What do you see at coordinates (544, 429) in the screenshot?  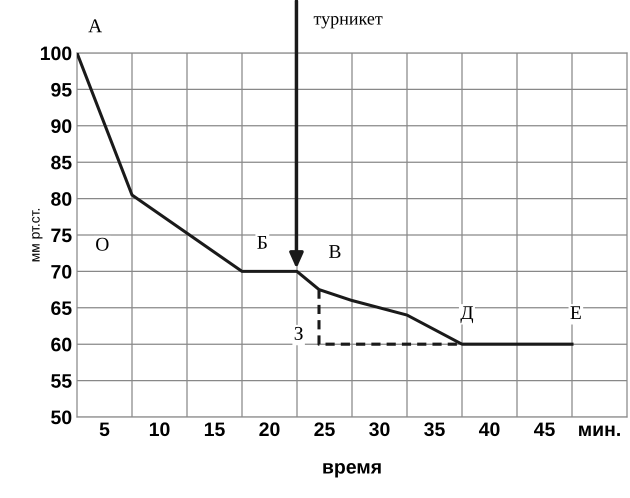 I see `x-tick-label: 45` at bounding box center [544, 429].